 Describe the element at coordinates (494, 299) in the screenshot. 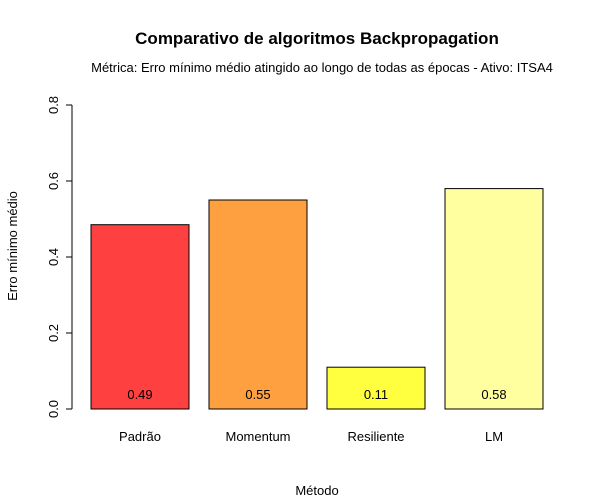

I see `bar-lm` at that location.